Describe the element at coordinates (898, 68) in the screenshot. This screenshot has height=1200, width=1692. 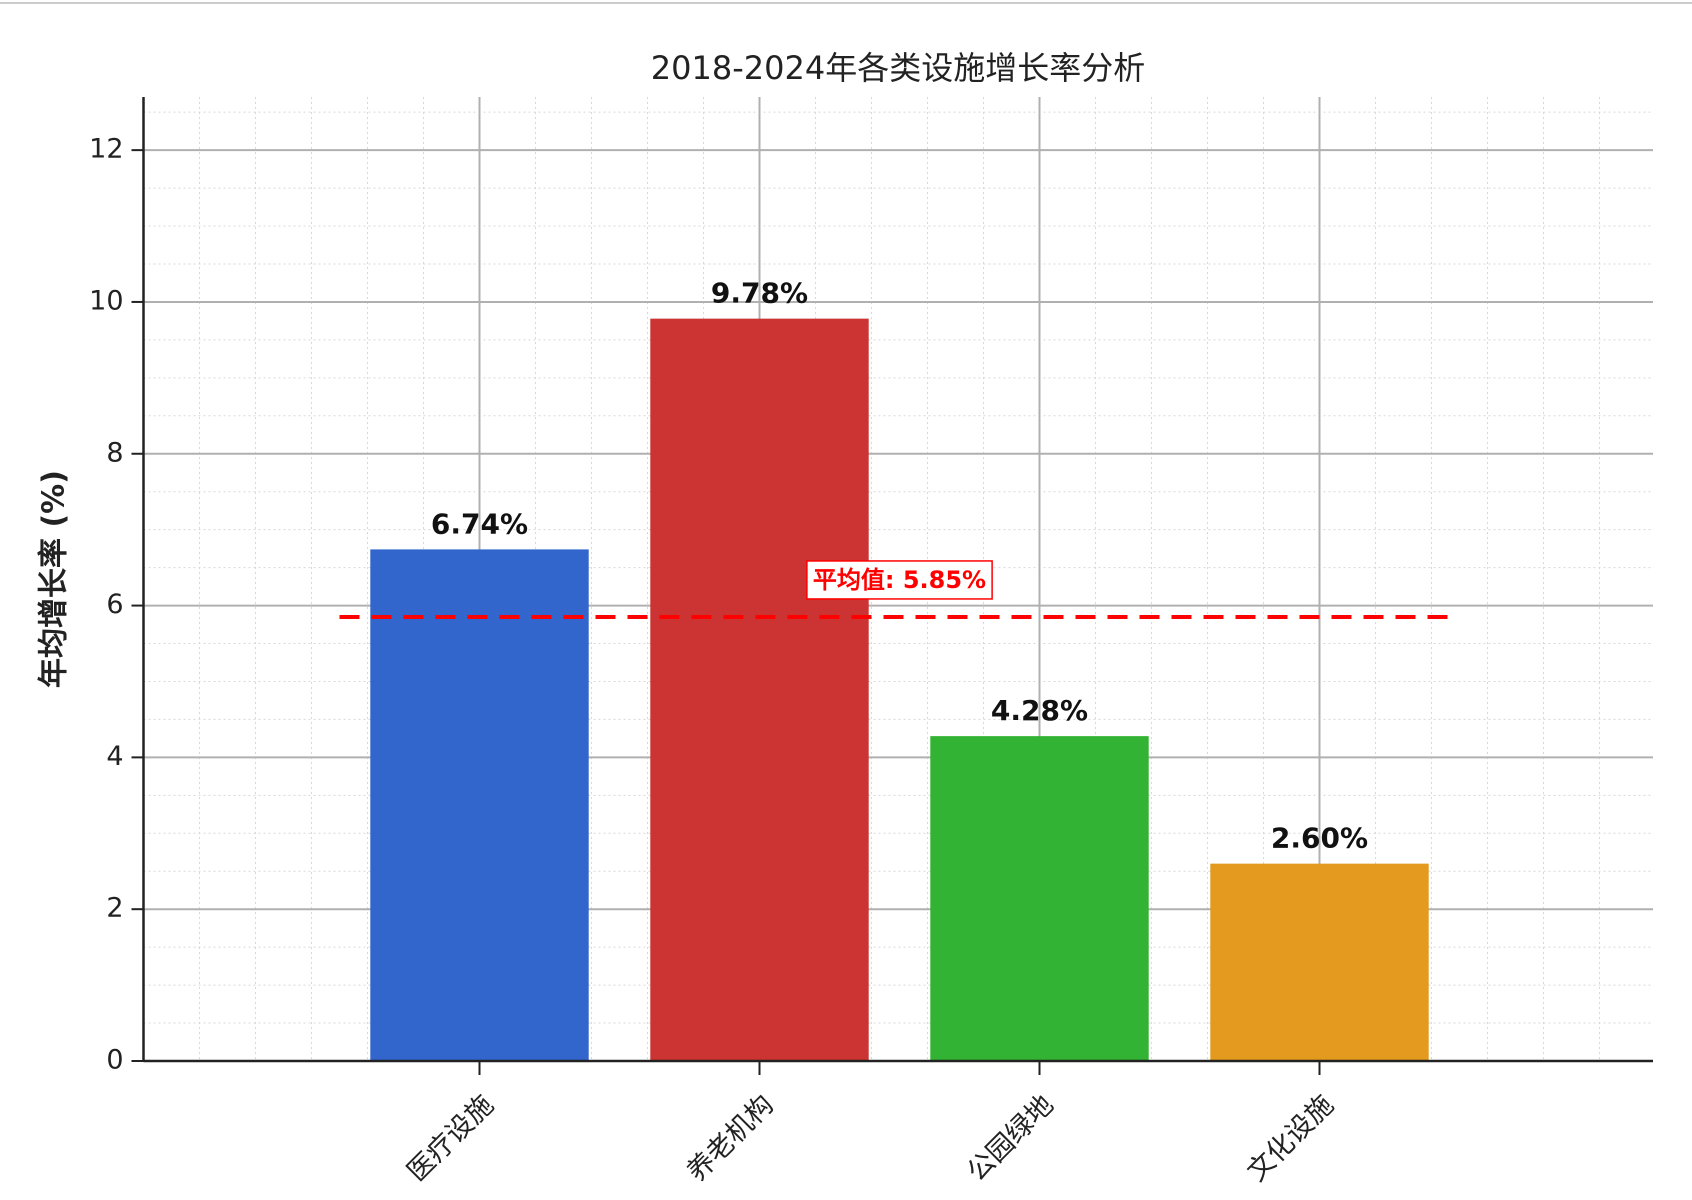
I see `chart-title: 2018-2024年各类设施增长率分析` at that location.